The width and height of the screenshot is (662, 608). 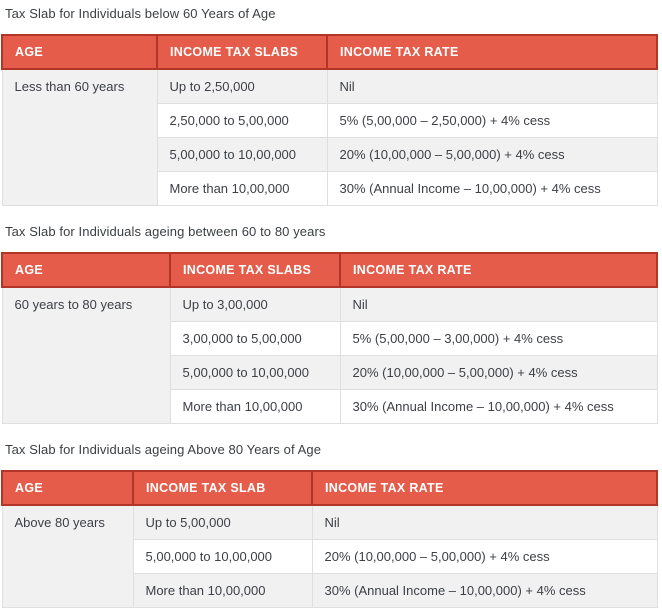 What do you see at coordinates (67, 556) in the screenshot?
I see `age-cell: Above 80 years` at bounding box center [67, 556].